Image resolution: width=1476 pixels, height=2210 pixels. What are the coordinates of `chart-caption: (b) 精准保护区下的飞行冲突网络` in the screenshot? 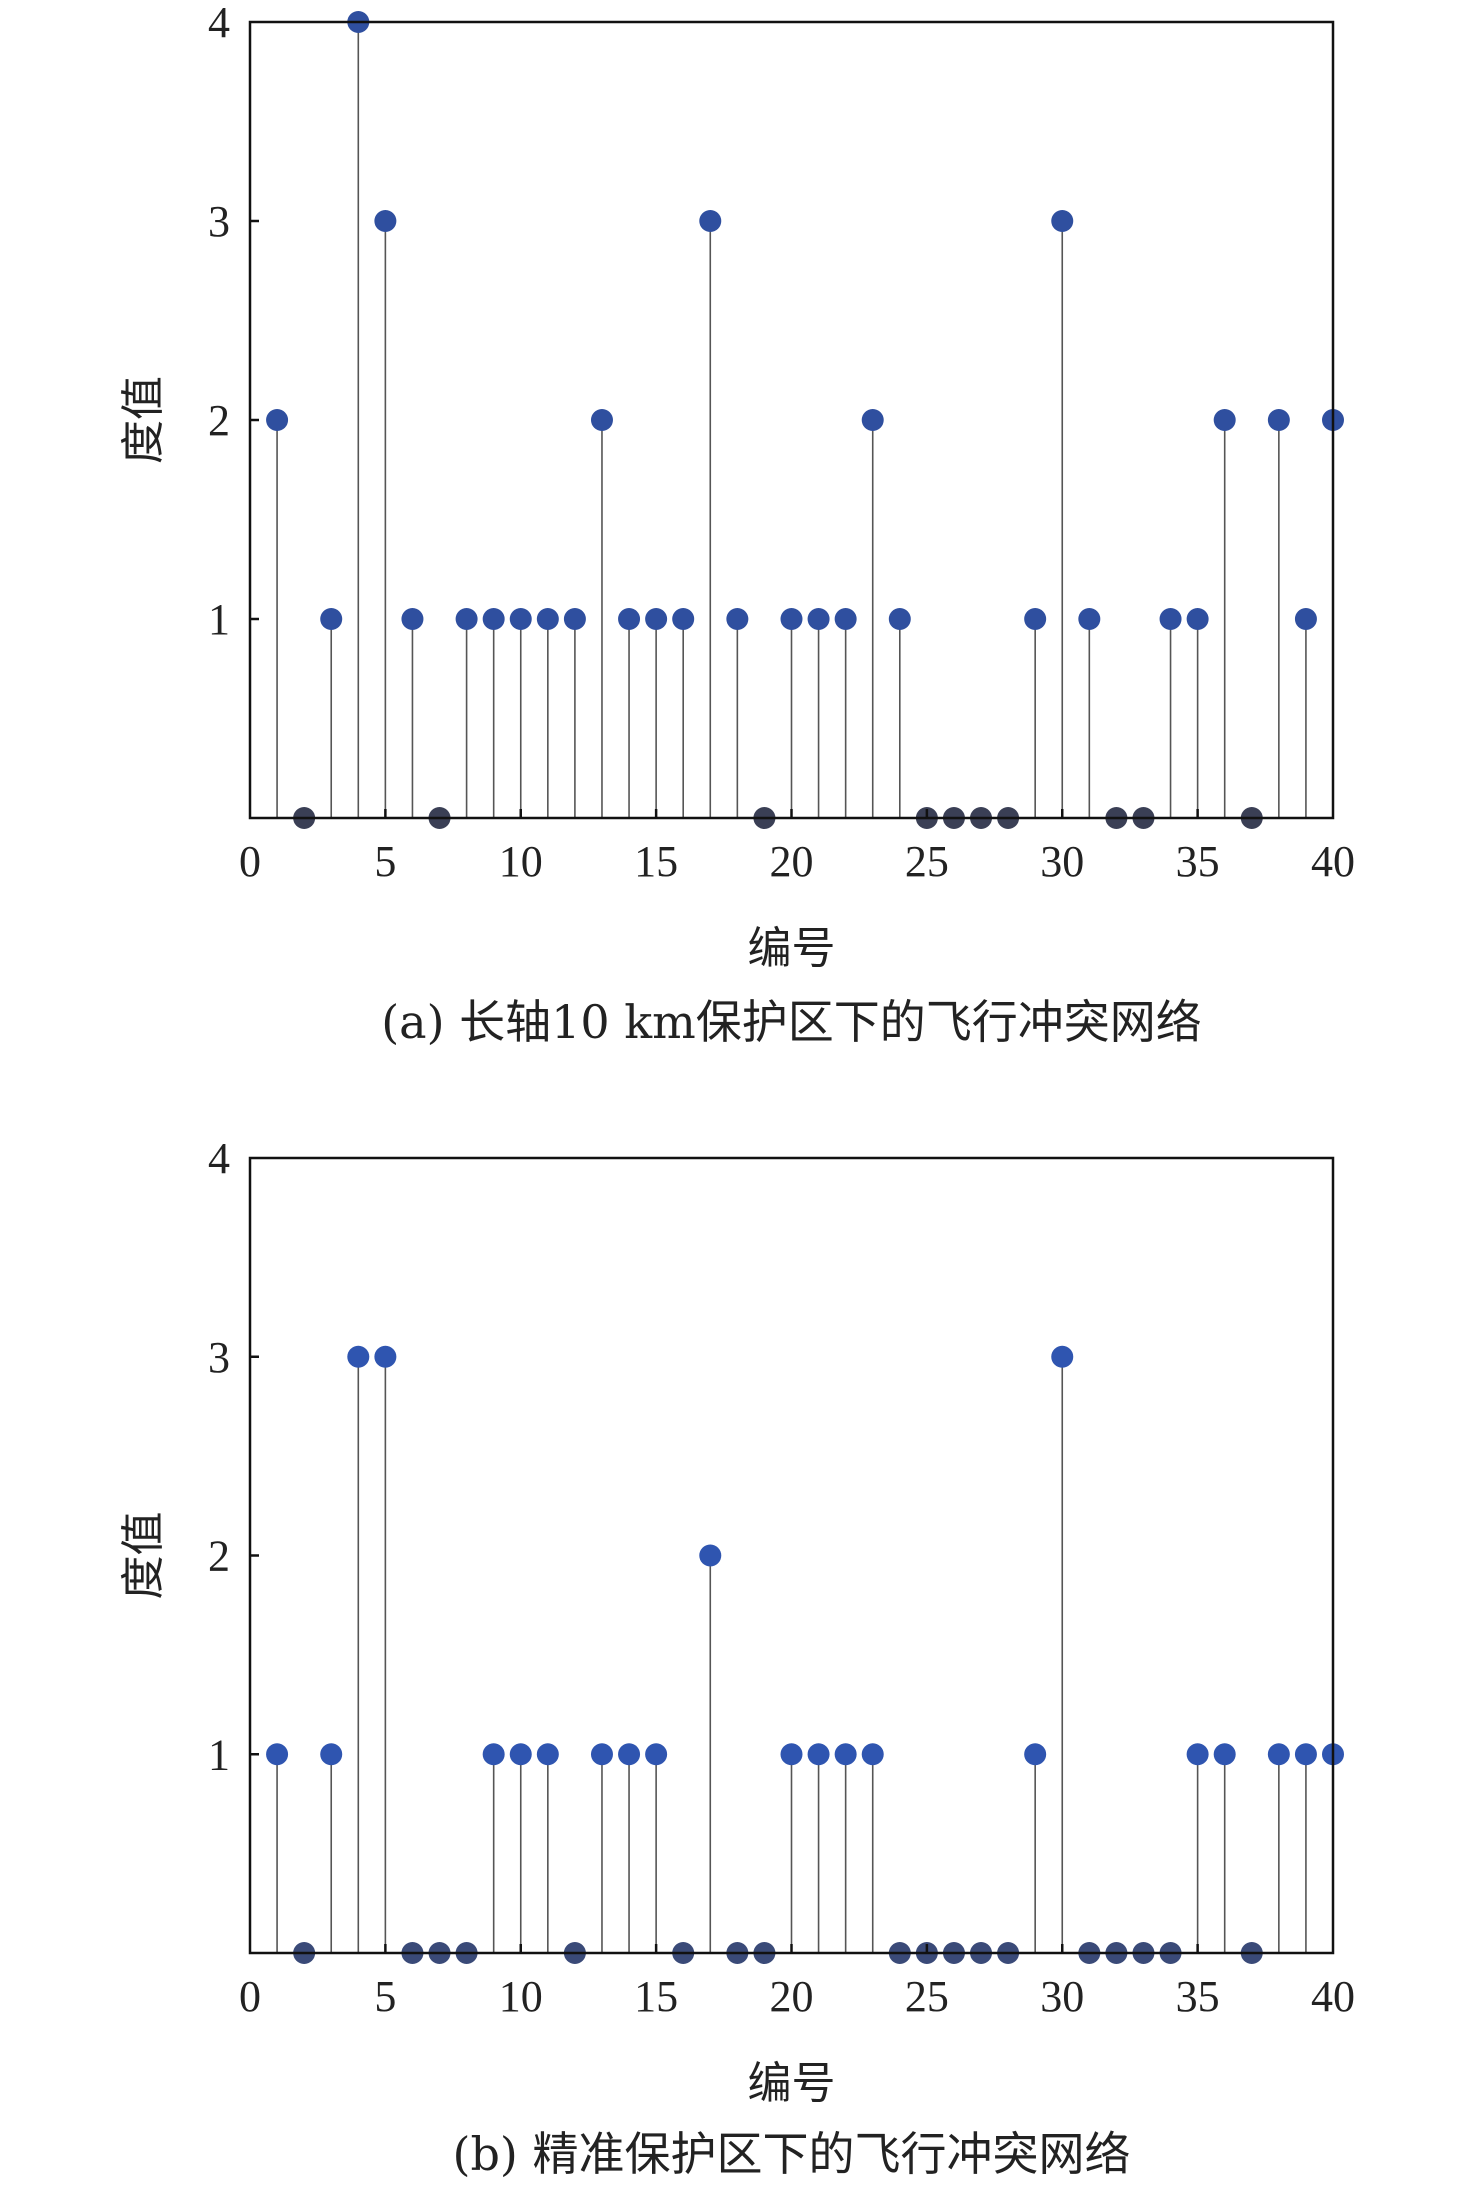 It's located at (792, 2154).